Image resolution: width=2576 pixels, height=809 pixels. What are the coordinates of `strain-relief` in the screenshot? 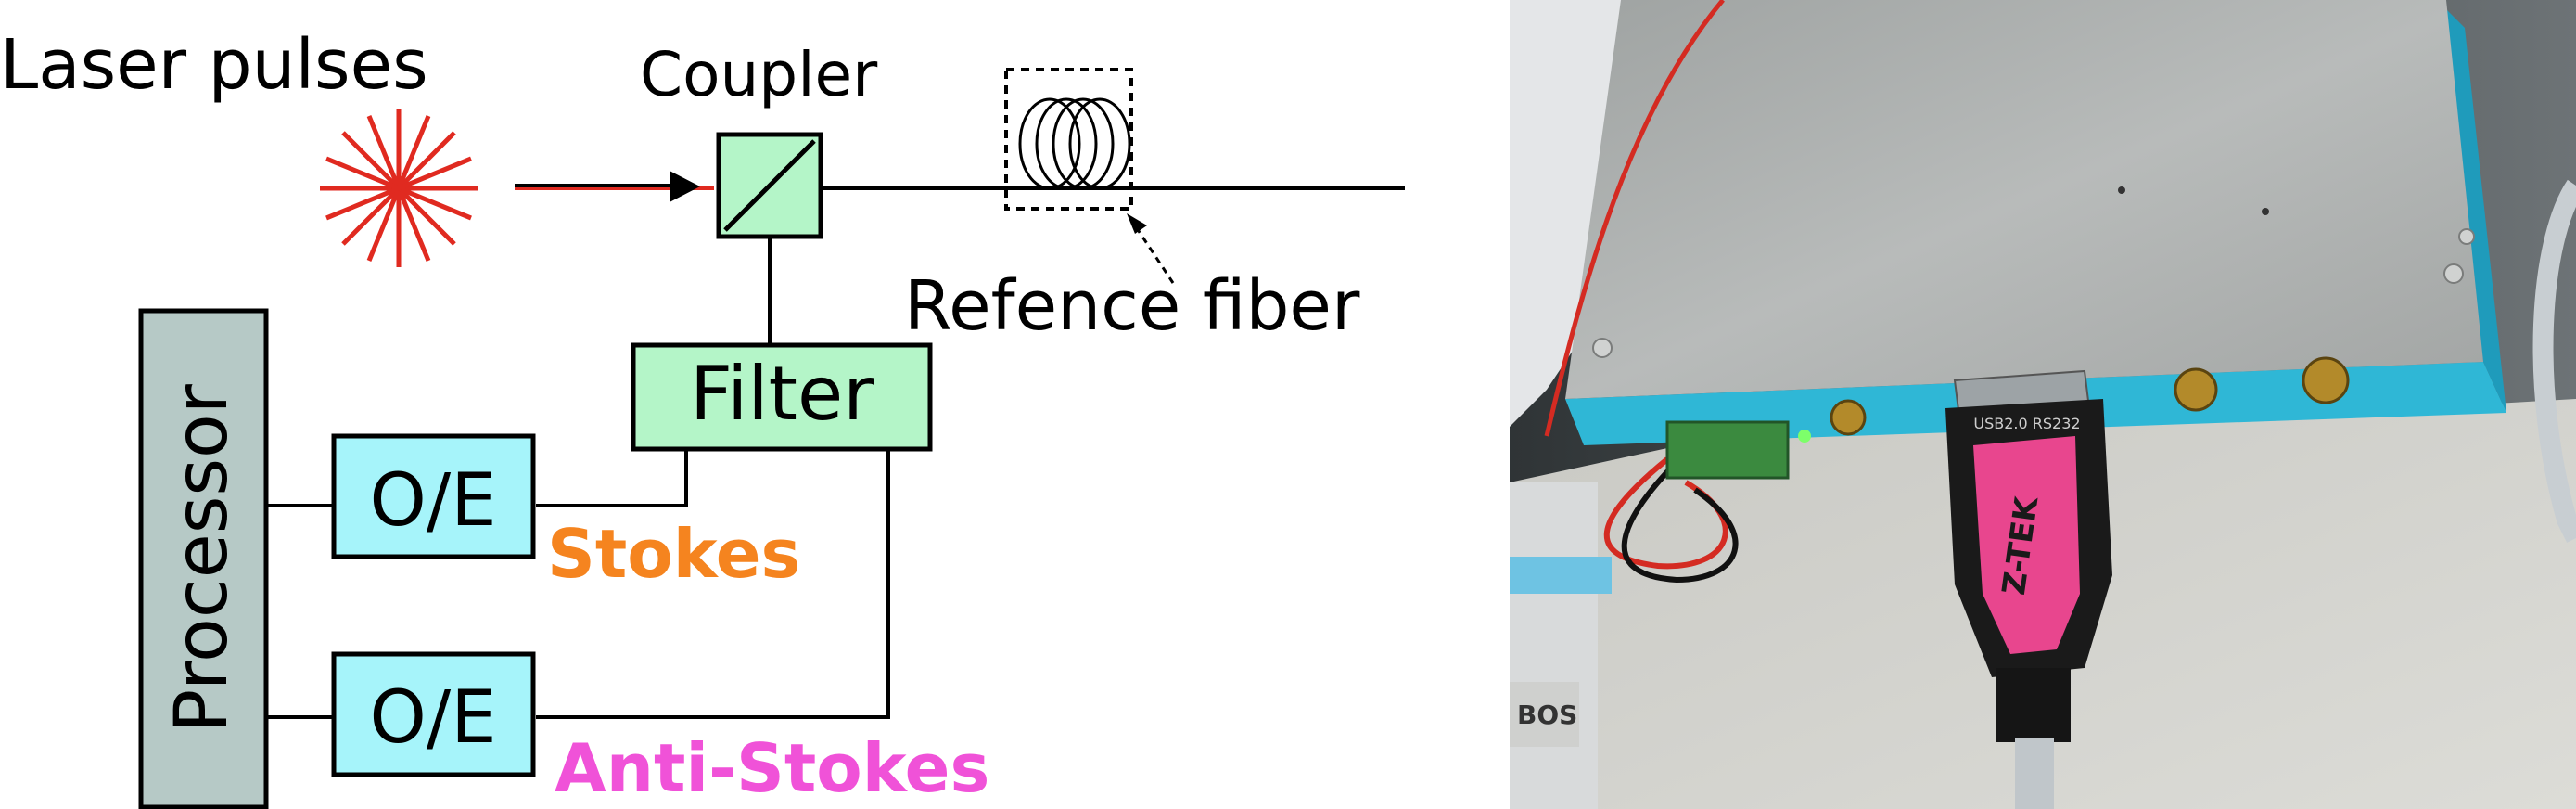 It's located at (2034, 705).